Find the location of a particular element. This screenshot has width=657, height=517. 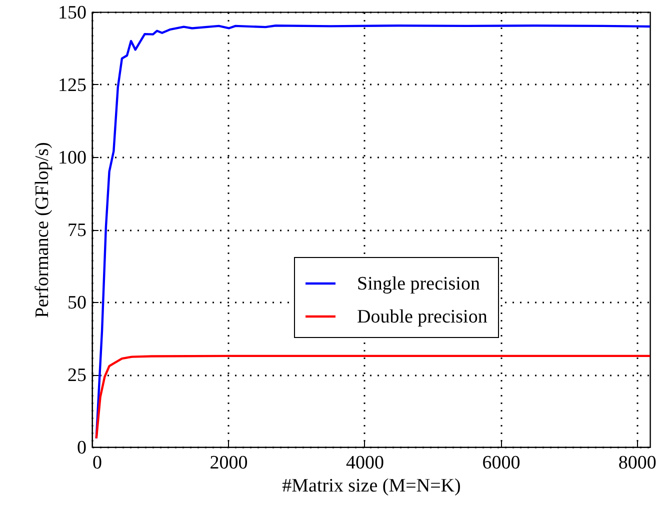

line-series is located at coordinates (373, 397).